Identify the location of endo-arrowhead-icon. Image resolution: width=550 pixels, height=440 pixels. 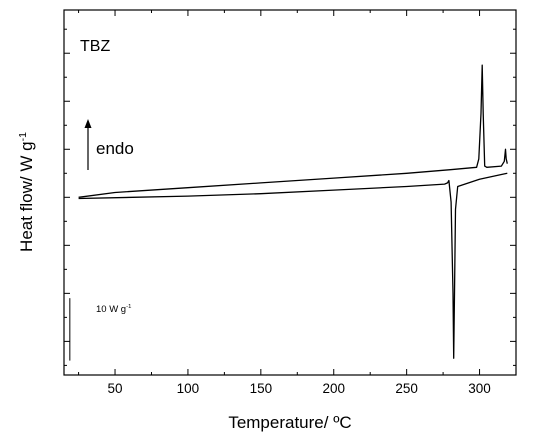
(88, 123).